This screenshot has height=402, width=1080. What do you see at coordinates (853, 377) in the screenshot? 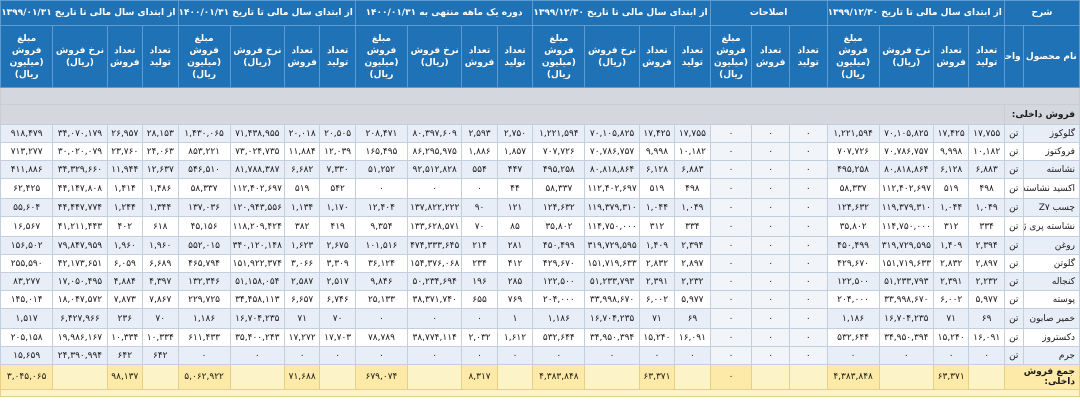
I see `total-g1-amount: ۴,۳۸۳,۸۴۸` at bounding box center [853, 377].